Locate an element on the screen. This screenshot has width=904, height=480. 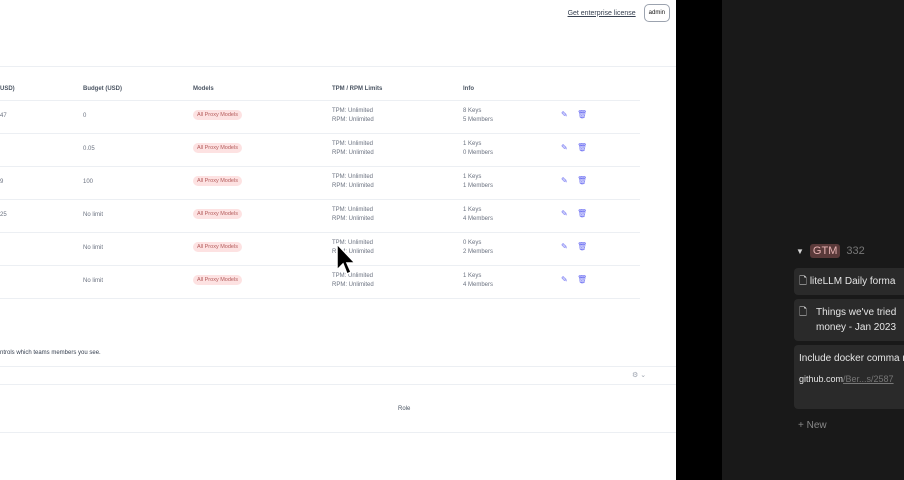
board-card: 🗋 Things we've tried money - Jan 2023 is located at coordinates (849, 320).